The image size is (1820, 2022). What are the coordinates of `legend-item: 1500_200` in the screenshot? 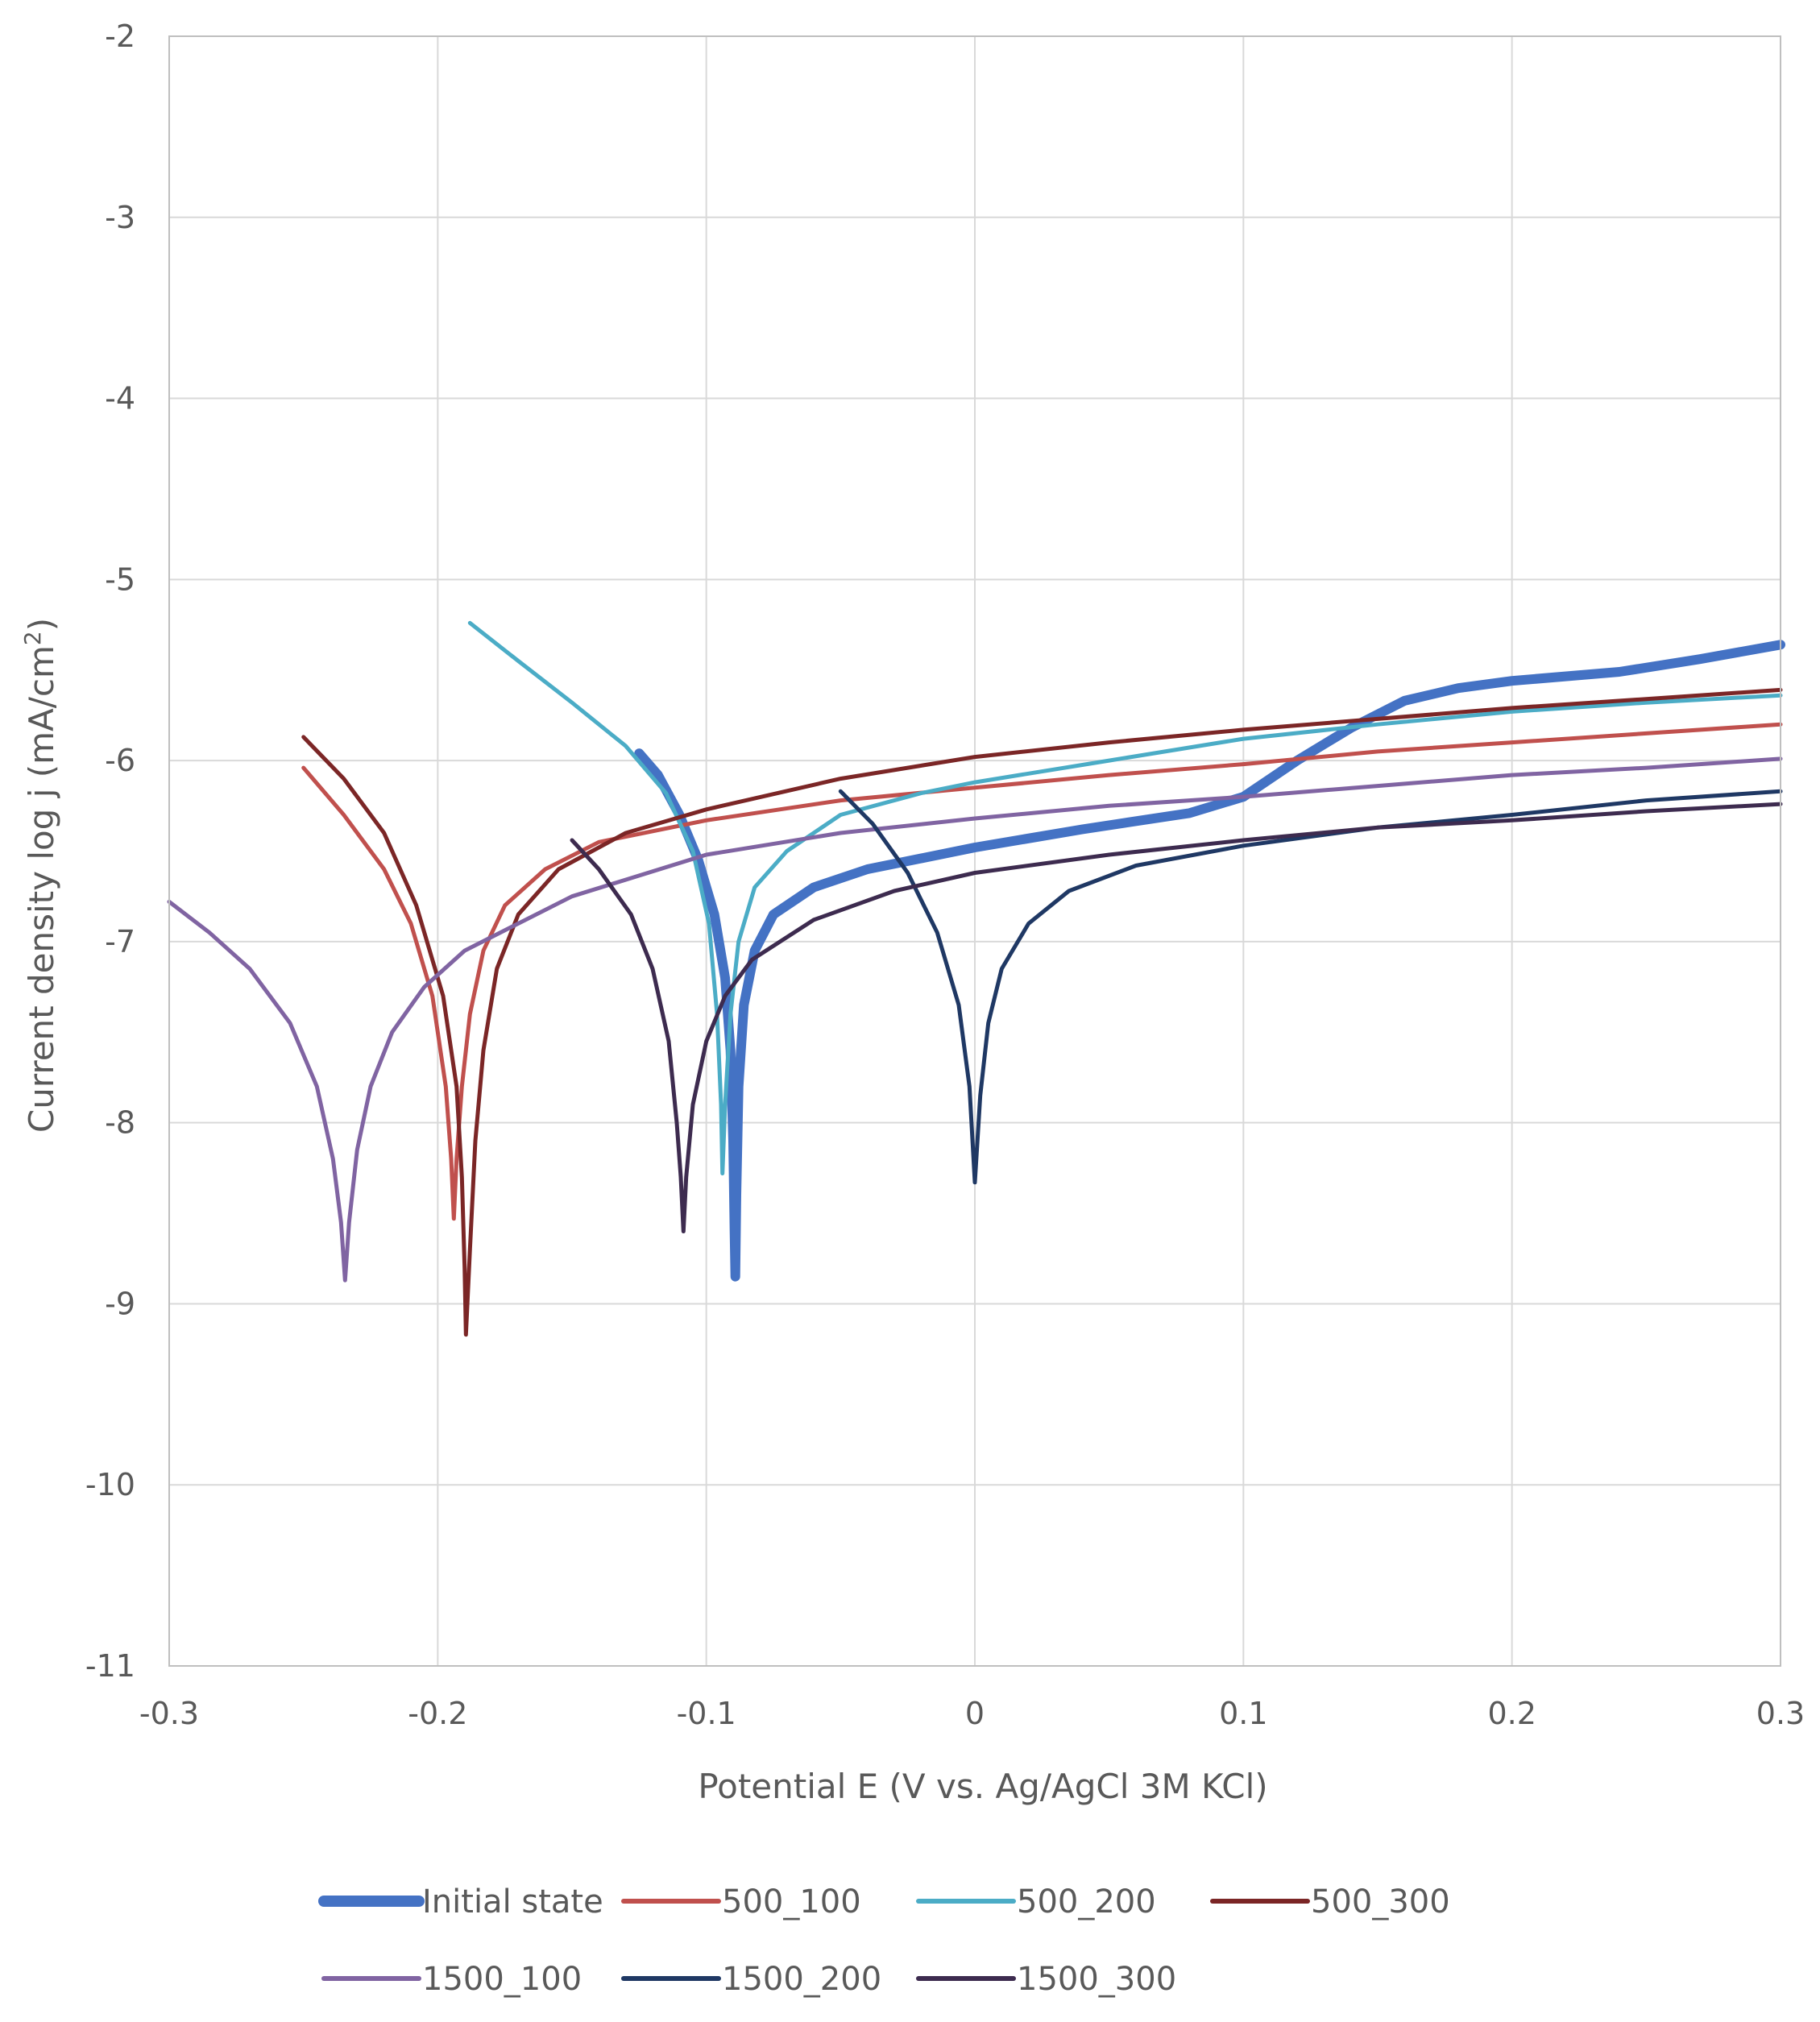 It's located at (751, 1979).